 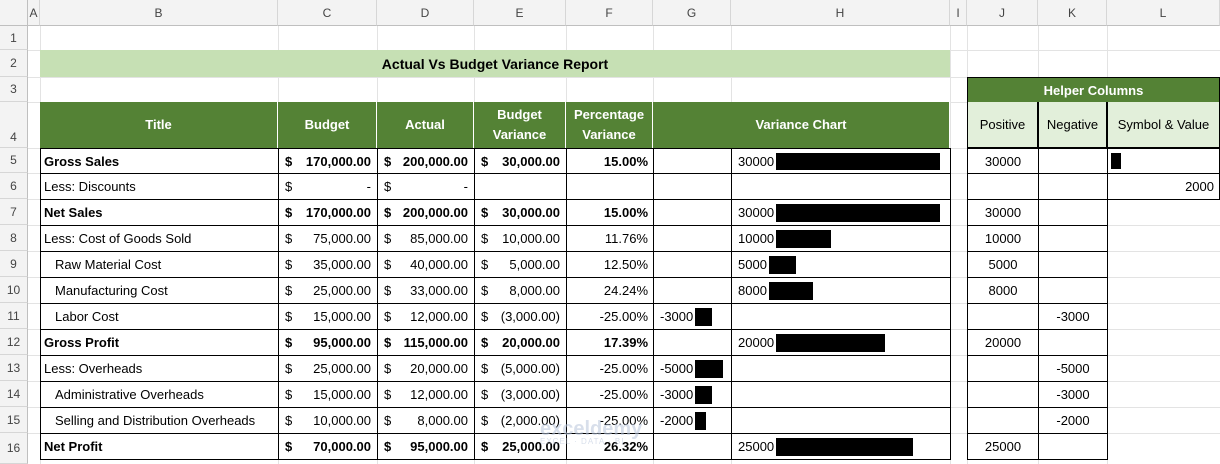 I want to click on column-header-h: H, so click(x=840, y=13).